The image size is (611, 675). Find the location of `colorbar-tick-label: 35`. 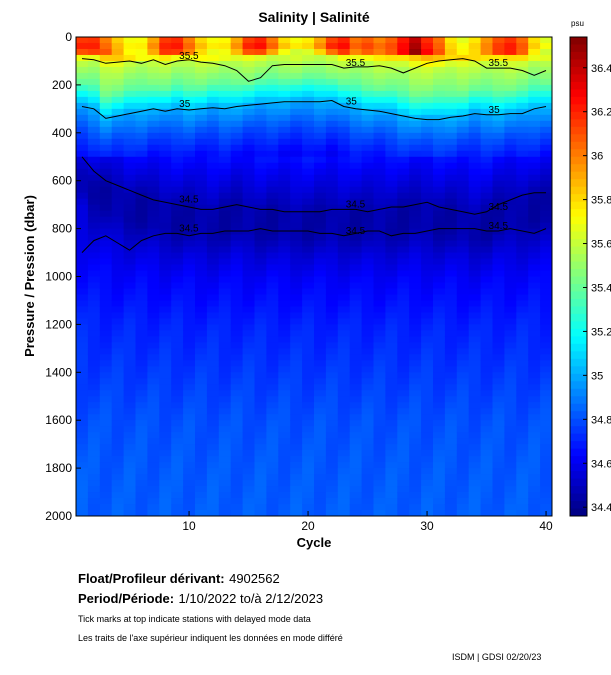

colorbar-tick-label: 35 is located at coordinates (597, 376).